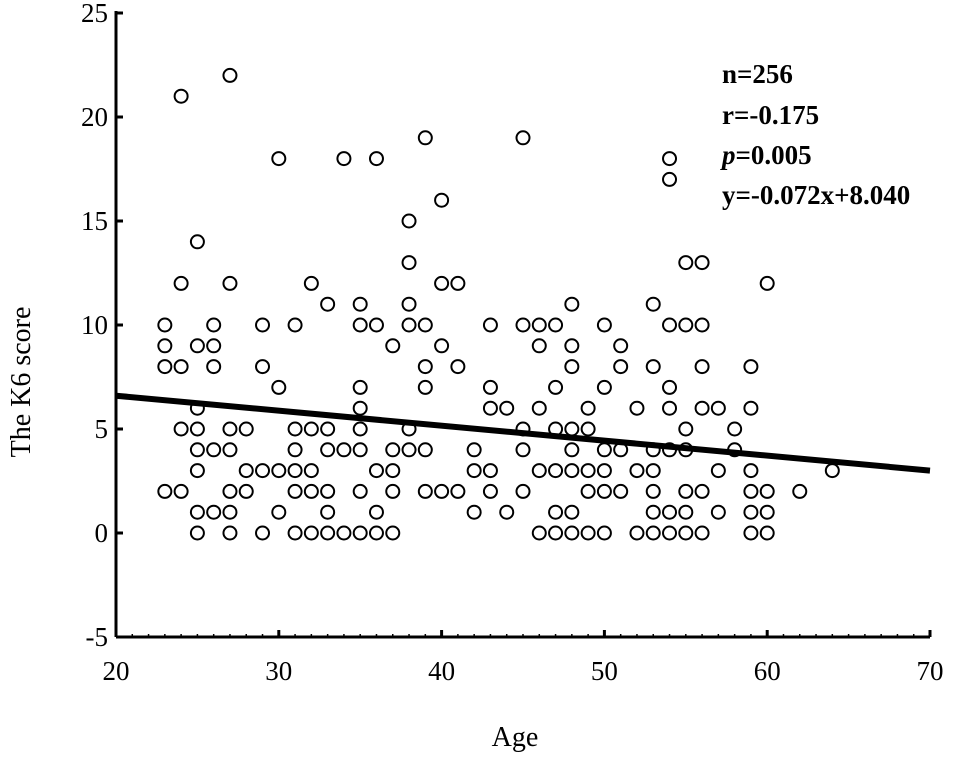  What do you see at coordinates (757, 74) in the screenshot?
I see `annotation-n: n=256` at bounding box center [757, 74].